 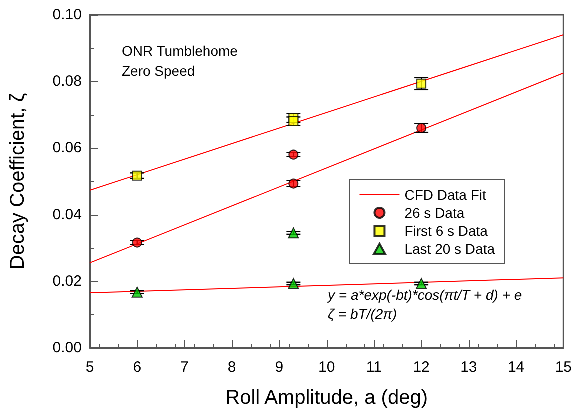 I want to click on x-tick-label: 11, so click(x=374, y=367).